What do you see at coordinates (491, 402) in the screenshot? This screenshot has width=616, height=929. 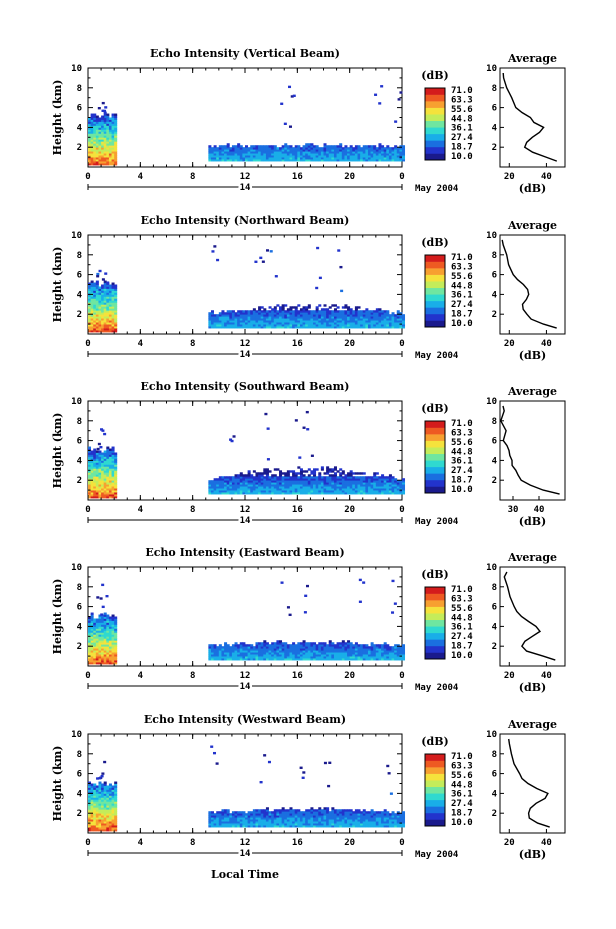 I see `profile-y-tick-label: 10` at bounding box center [491, 402].